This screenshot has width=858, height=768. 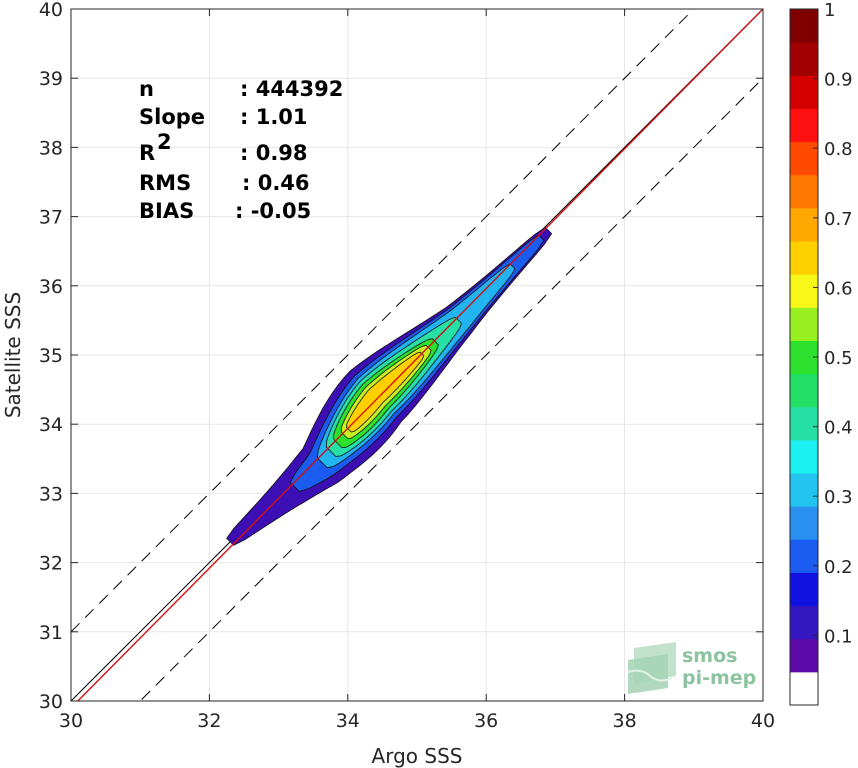 What do you see at coordinates (164, 142) in the screenshot?
I see `stat-superscript: 2` at bounding box center [164, 142].